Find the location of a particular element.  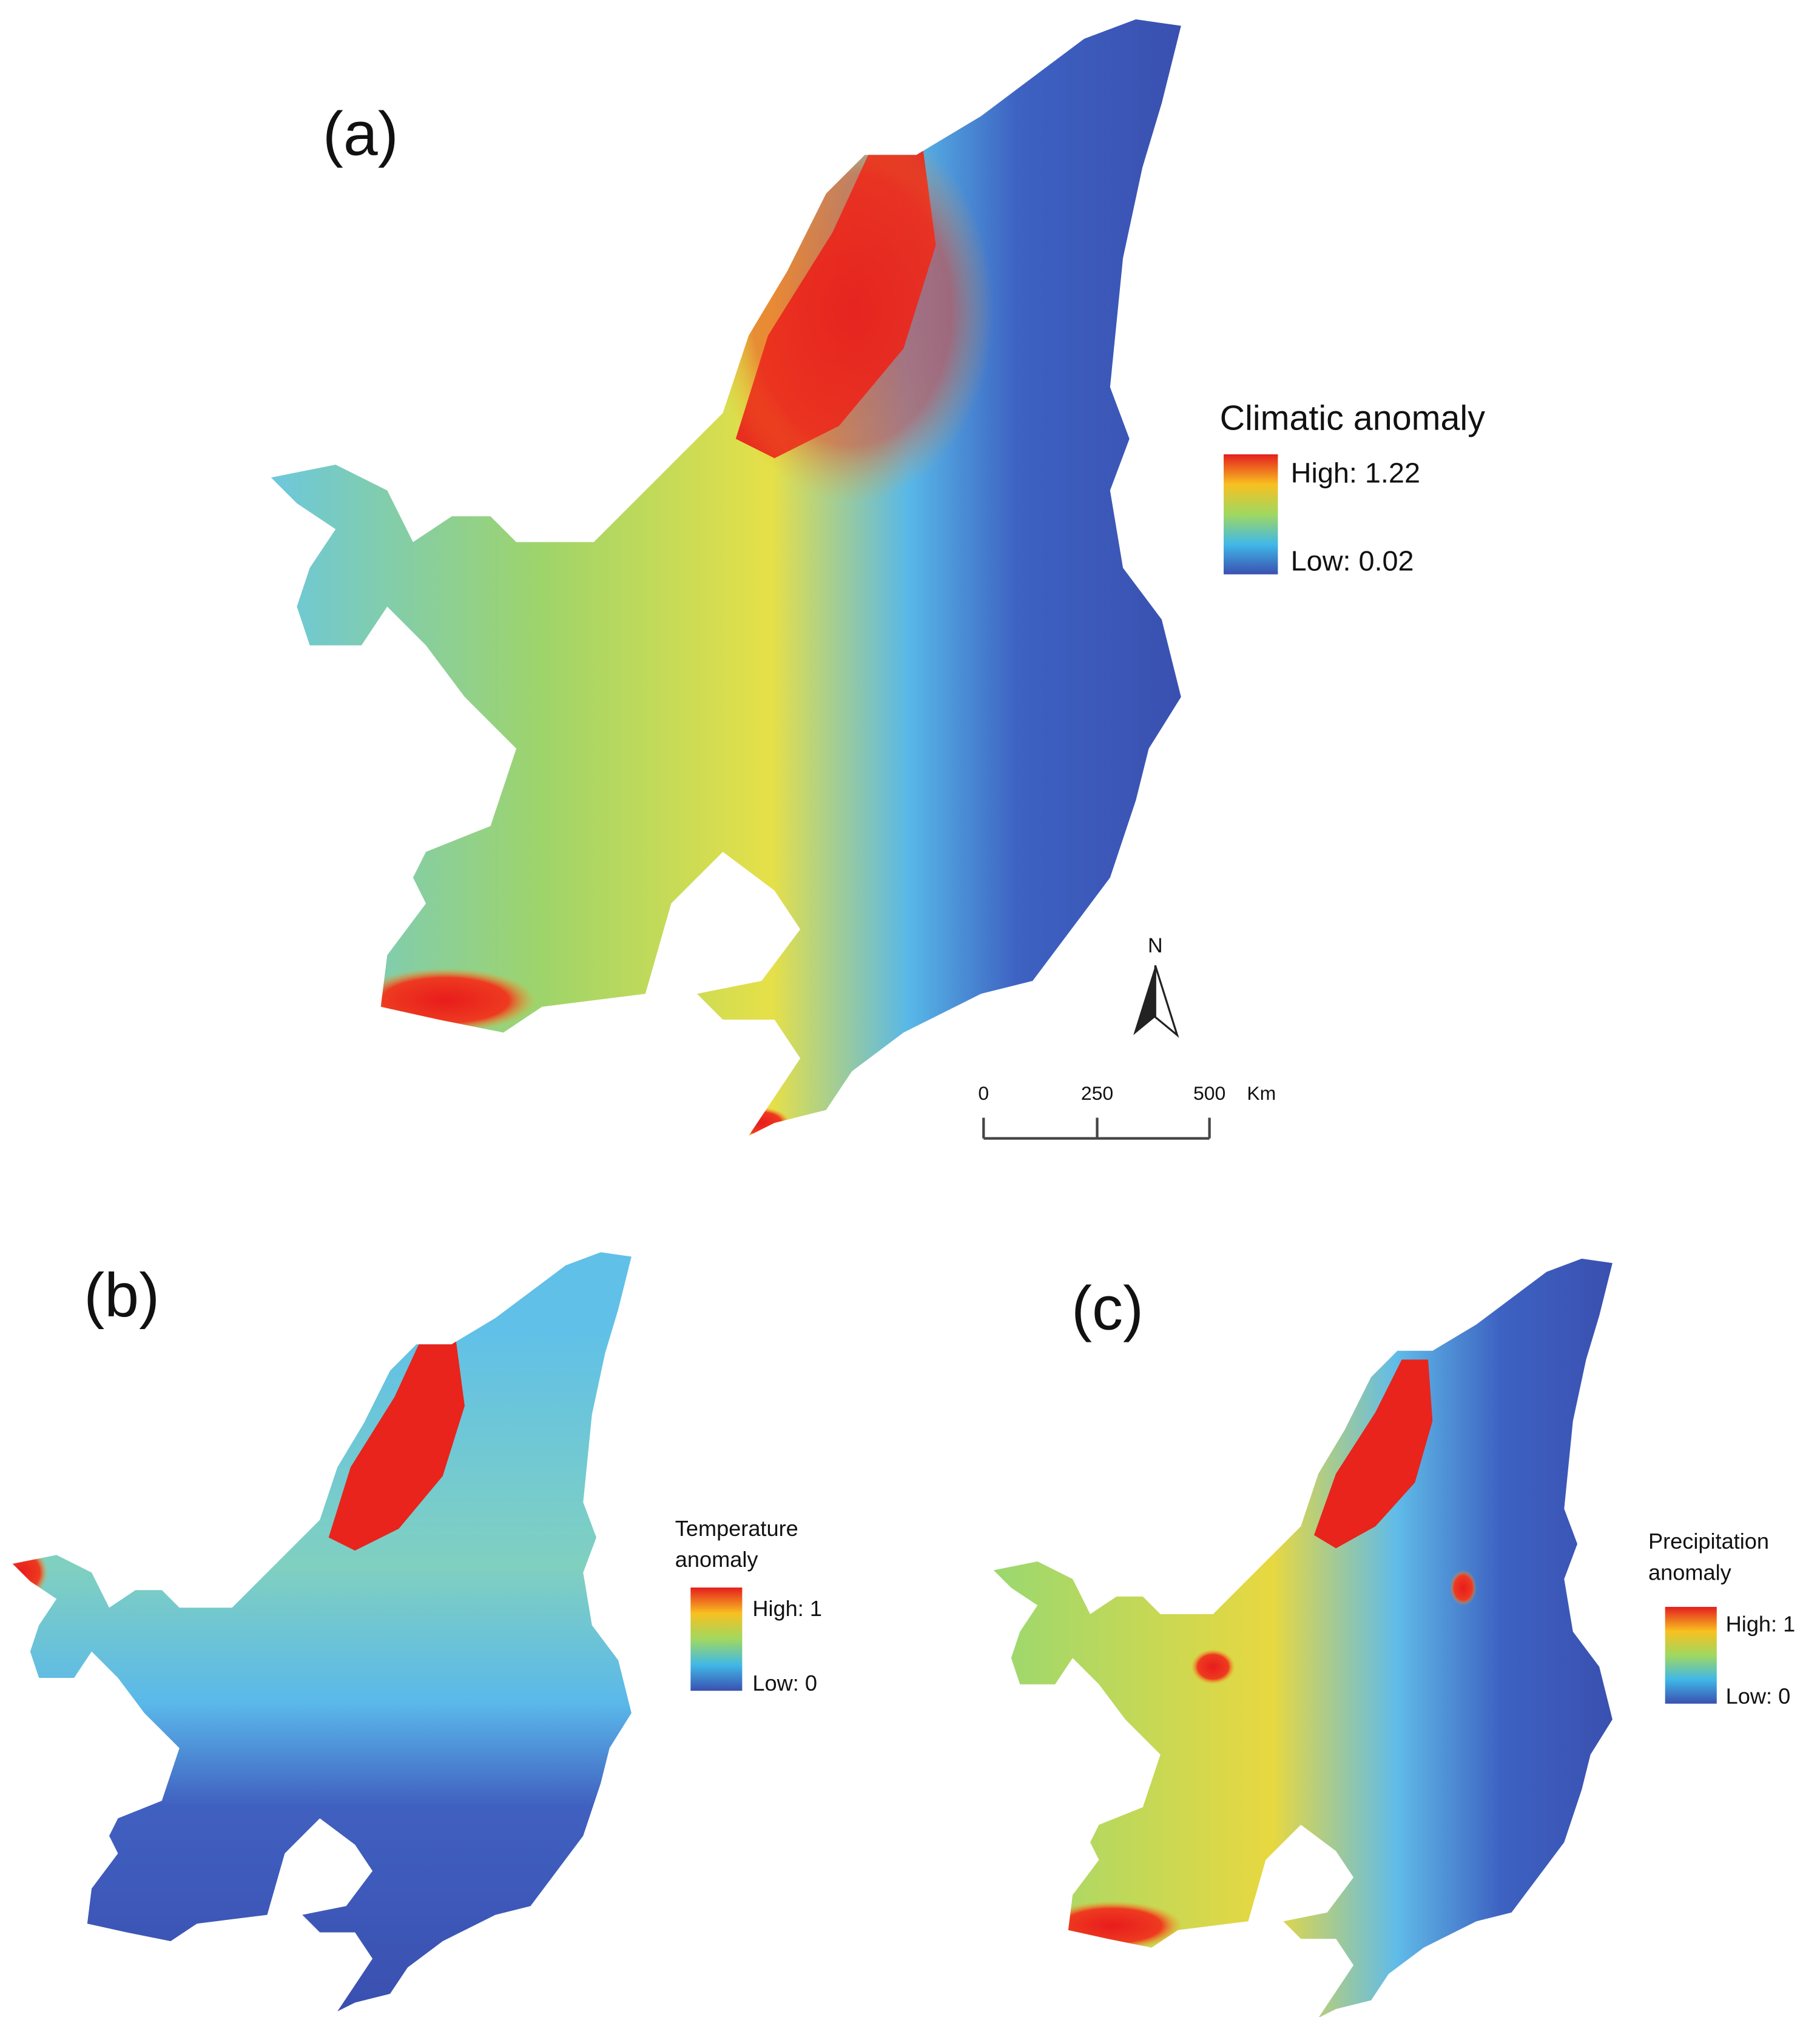

legend-low: Low: 0.02 is located at coordinates (1352, 561).